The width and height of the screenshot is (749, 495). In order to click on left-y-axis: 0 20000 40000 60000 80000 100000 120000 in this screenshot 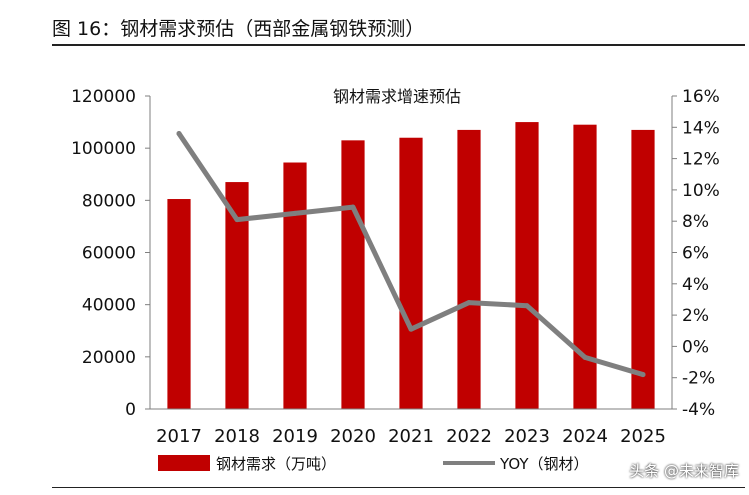, I will do `click(111, 253)`.